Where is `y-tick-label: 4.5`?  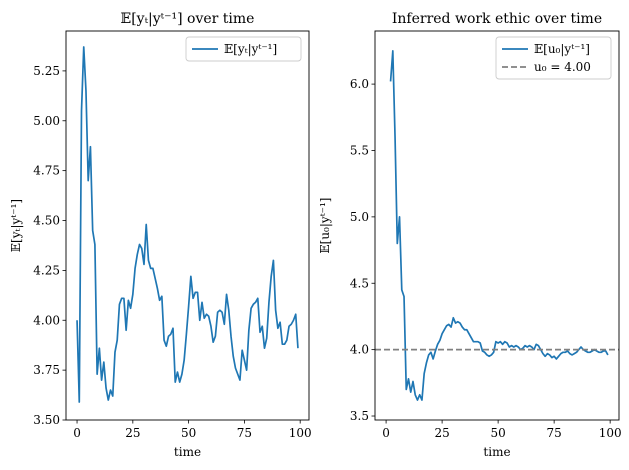
y-tick-label: 4.5 is located at coordinates (359, 283).